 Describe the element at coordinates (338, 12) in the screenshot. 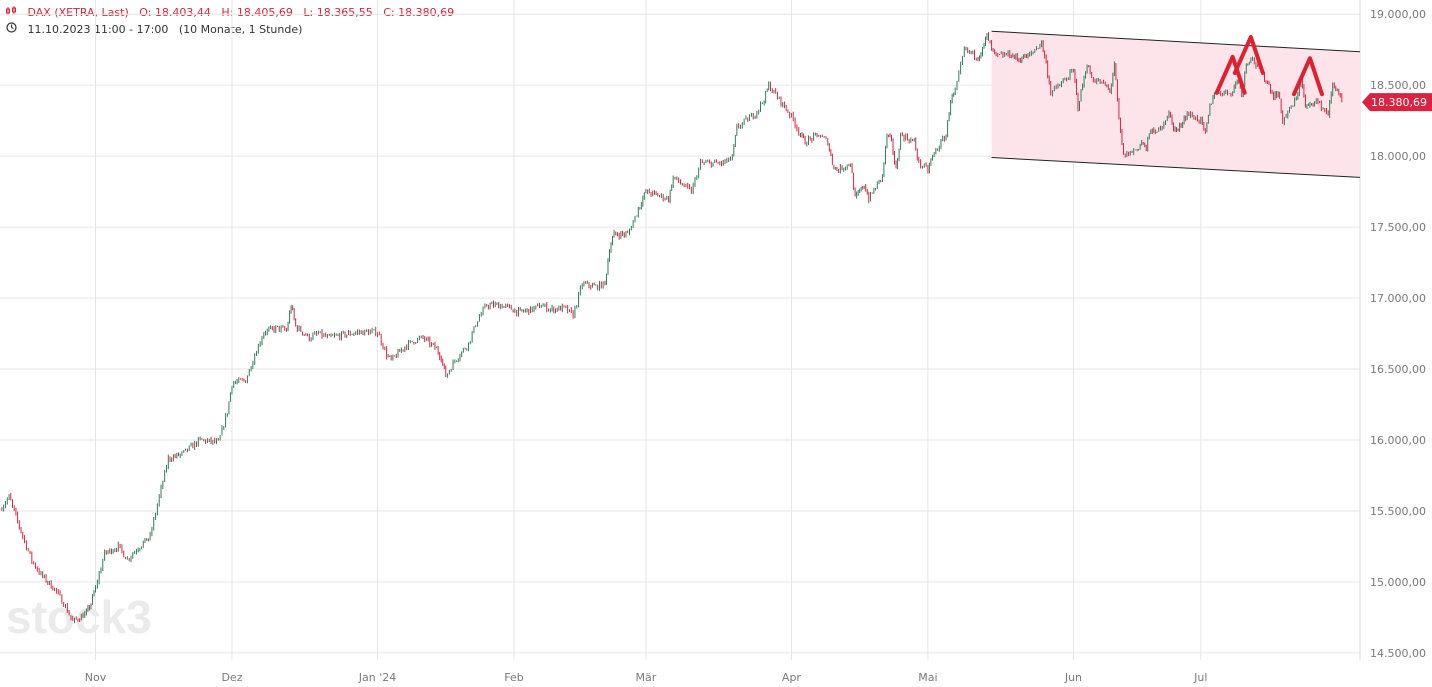

I see `low-value: L: 18.365,55` at that location.